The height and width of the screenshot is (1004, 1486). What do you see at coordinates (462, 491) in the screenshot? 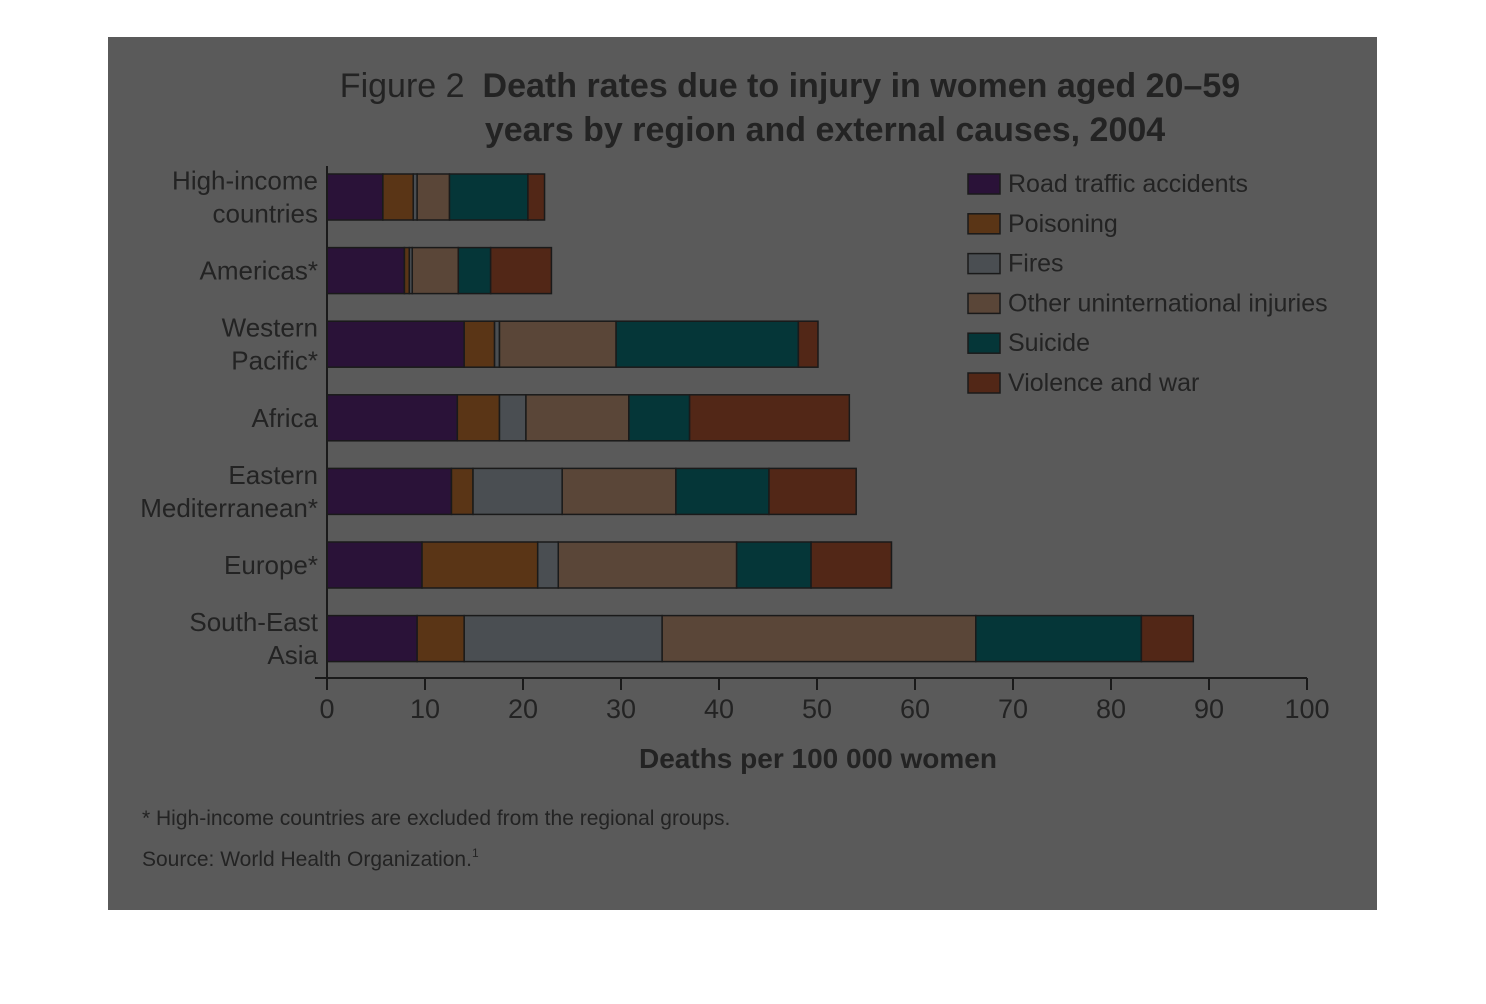
I see `bar-eastern-mediterranean-poisoning` at bounding box center [462, 491].